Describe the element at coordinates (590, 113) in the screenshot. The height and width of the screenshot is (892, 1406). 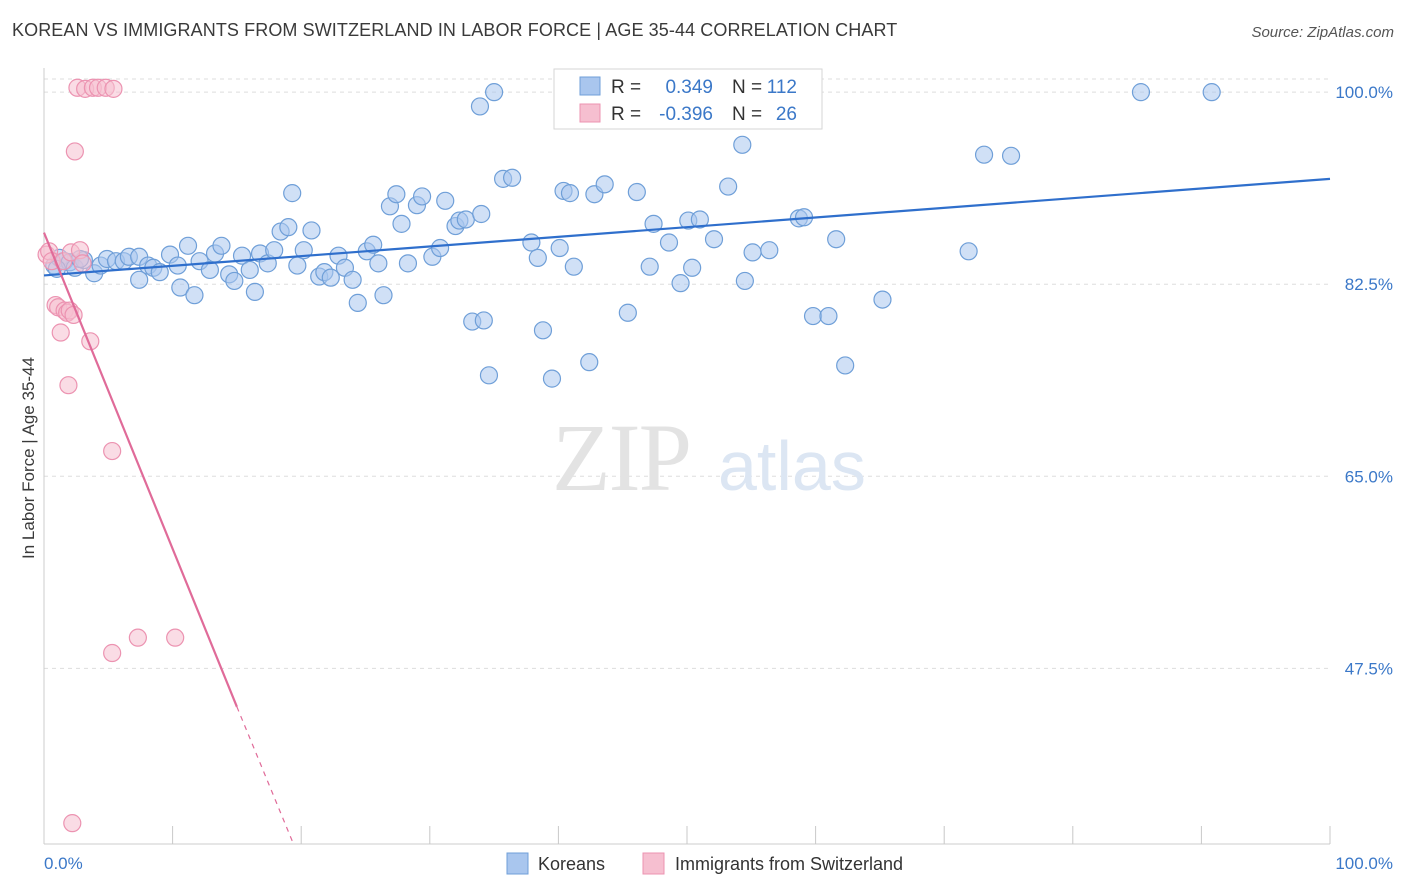
I see `stats-swatch-swiss` at that location.